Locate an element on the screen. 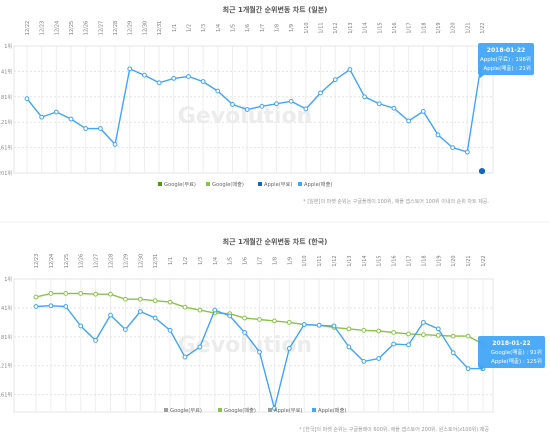  tooltip-box is located at coordinates (506, 59).